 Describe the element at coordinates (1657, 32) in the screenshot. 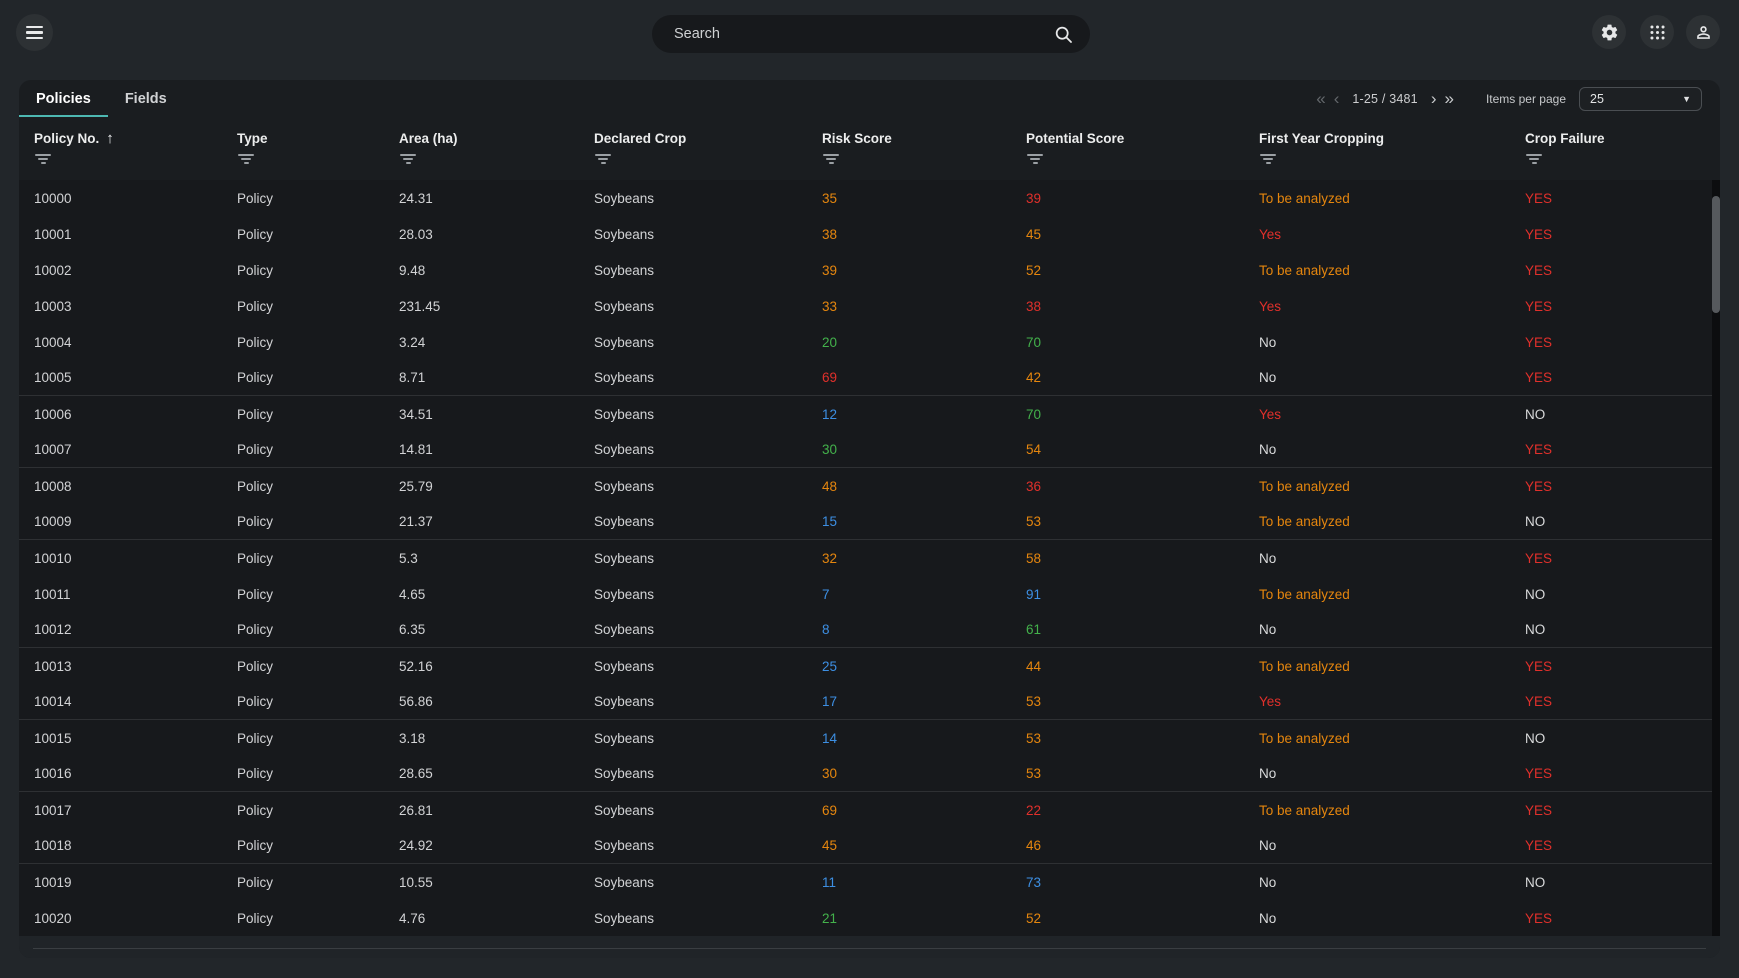

I see `apps-button` at that location.